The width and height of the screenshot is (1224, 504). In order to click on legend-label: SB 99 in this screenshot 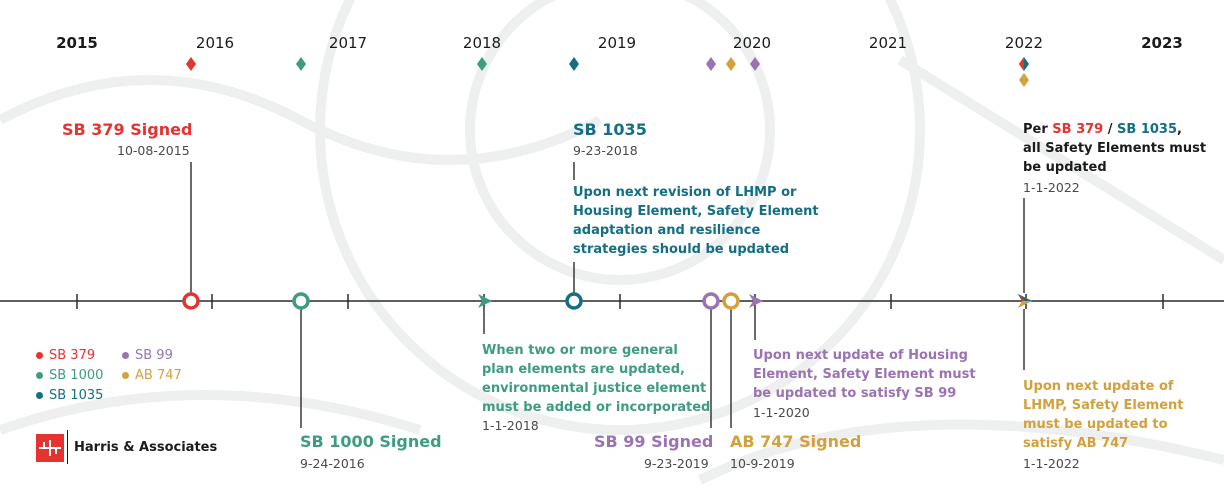, I will do `click(154, 355)`.